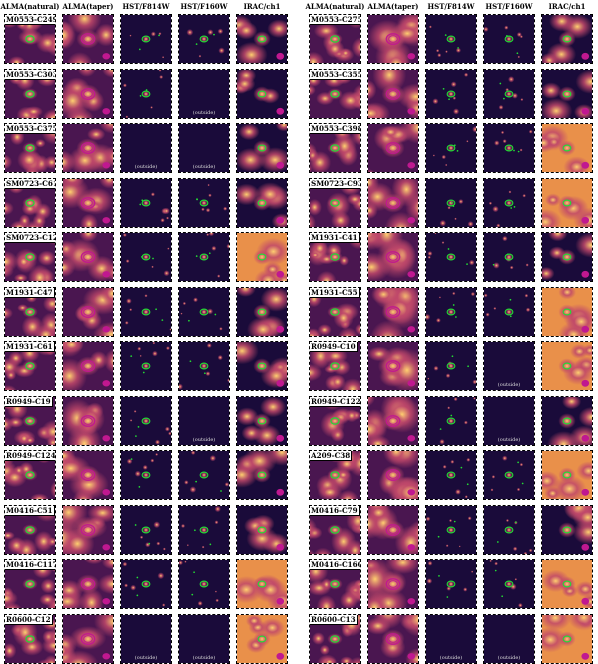  What do you see at coordinates (30, 292) in the screenshot?
I see `source-id-label: M1931-C47` at bounding box center [30, 292].